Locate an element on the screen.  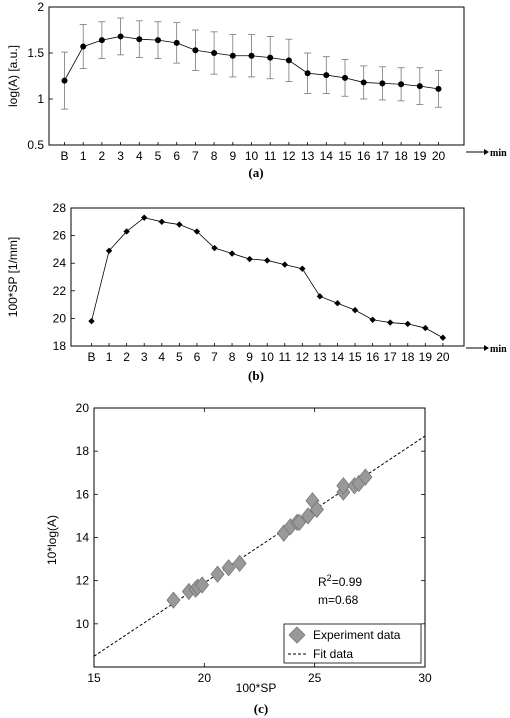
panel-b-arrowhead-icon is located at coordinates (486, 348).